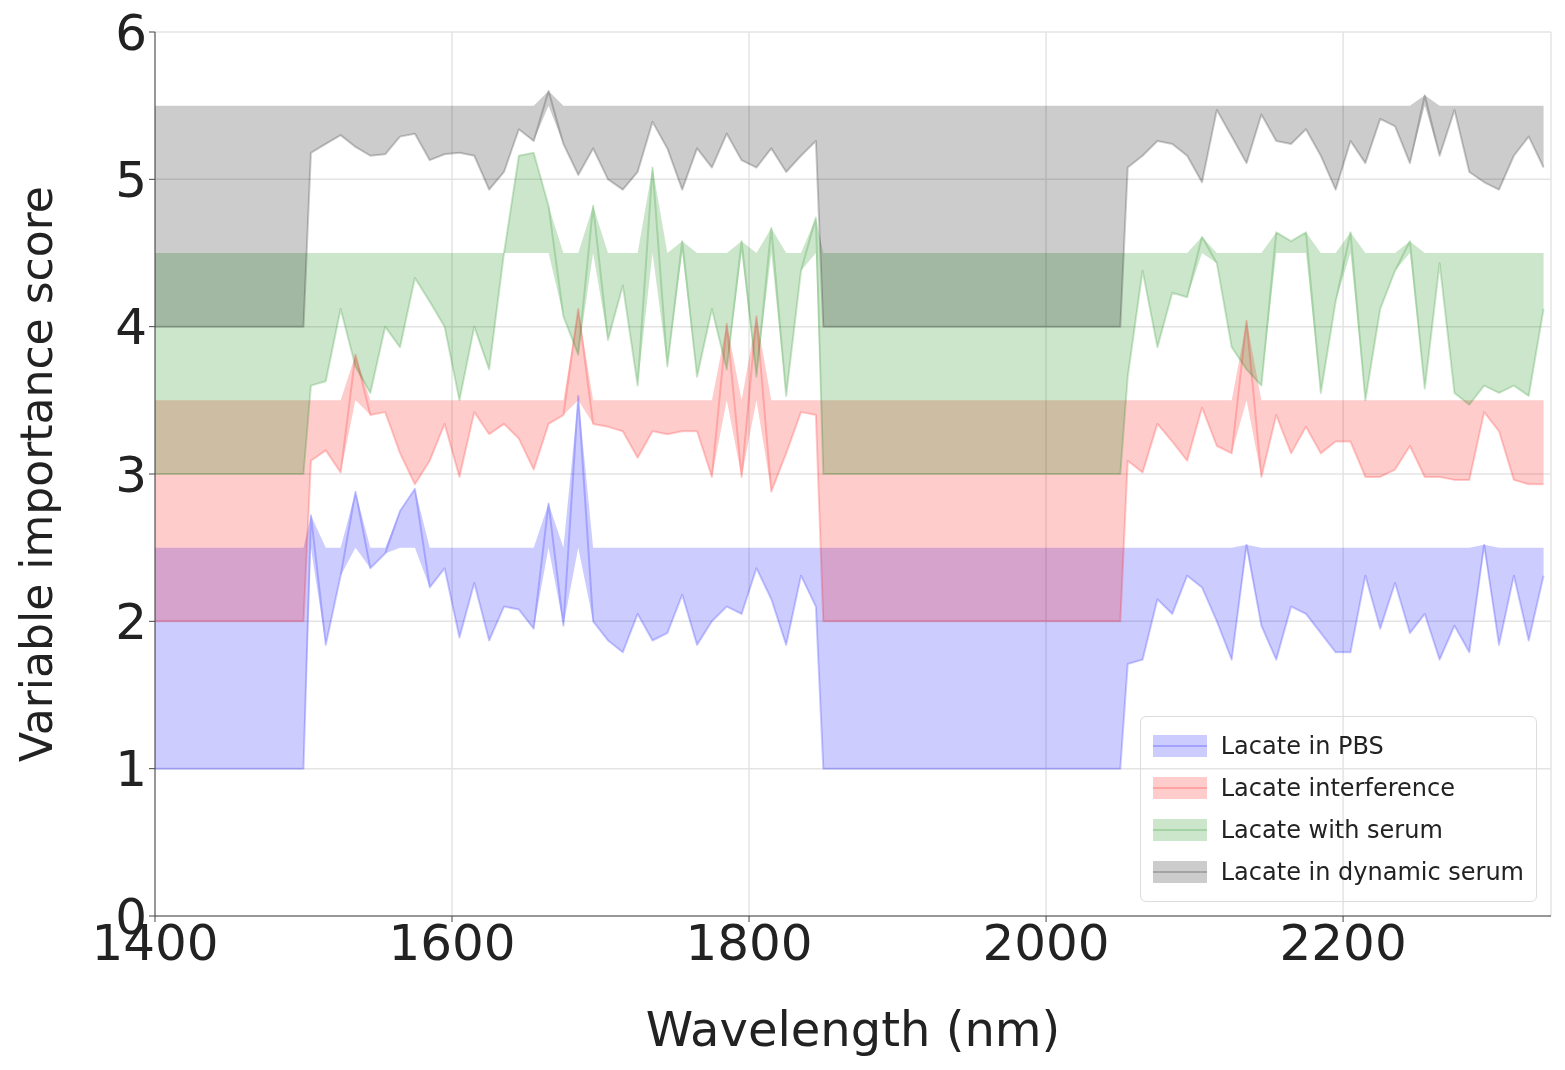 Image resolution: width=1565 pixels, height=1070 pixels. What do you see at coordinates (131, 769) in the screenshot?
I see `y-tick-label: 1` at bounding box center [131, 769].